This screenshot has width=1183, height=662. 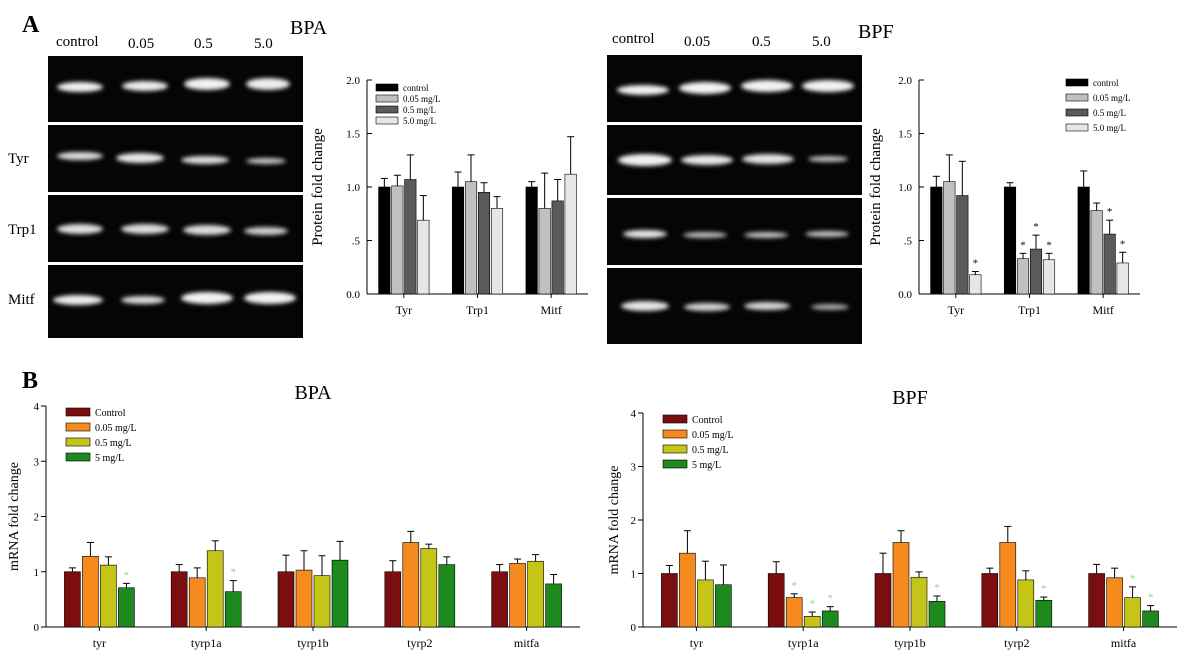 What do you see at coordinates (910, 398) in the screenshot?
I see `chart-title: BPF` at bounding box center [910, 398].